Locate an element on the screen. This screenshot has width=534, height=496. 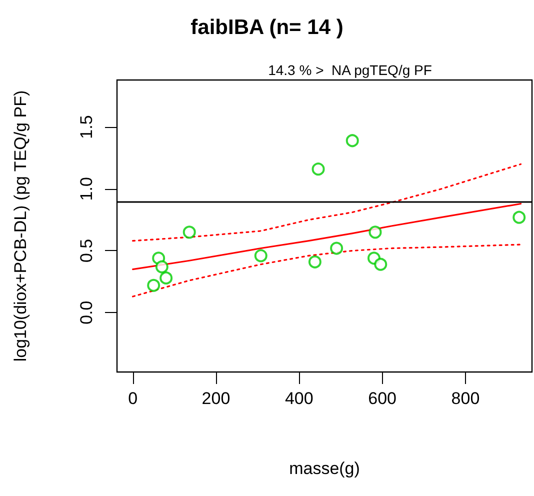
x-tick-label: 200 is located at coordinates (216, 398).